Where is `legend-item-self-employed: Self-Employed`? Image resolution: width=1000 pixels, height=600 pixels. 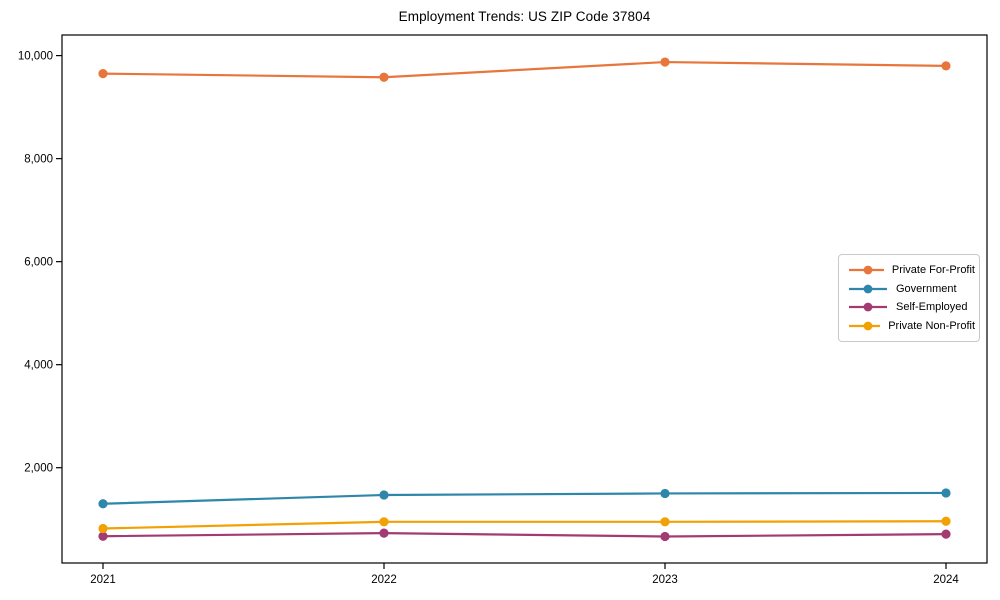
legend-item-self-employed: Self-Employed is located at coordinates (911, 307).